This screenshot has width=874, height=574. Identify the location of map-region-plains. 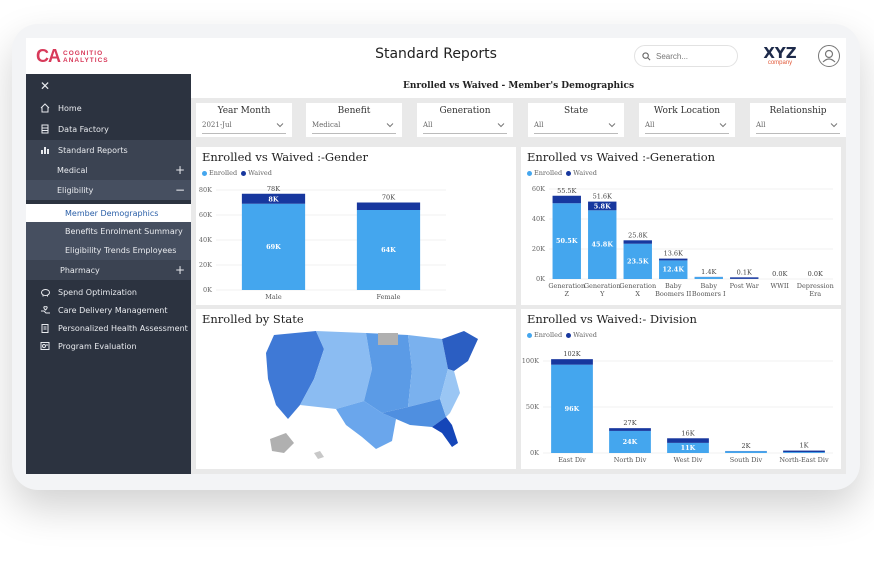
(388, 373).